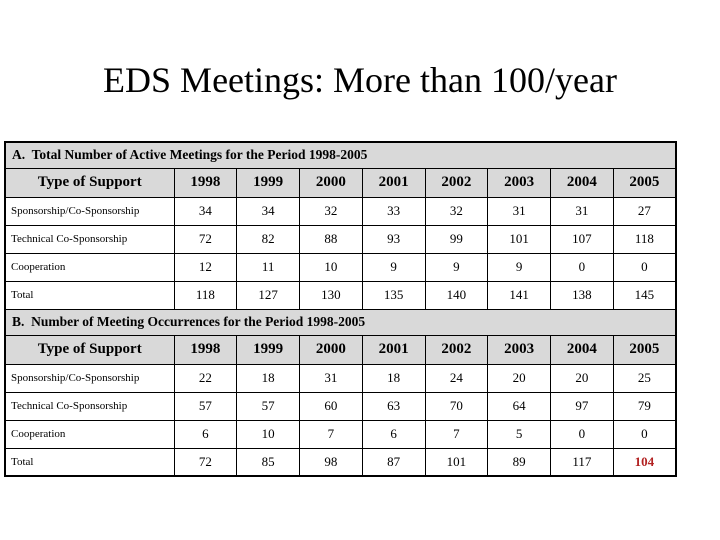  What do you see at coordinates (582, 462) in the screenshot?
I see `value-cell: 117` at bounding box center [582, 462].